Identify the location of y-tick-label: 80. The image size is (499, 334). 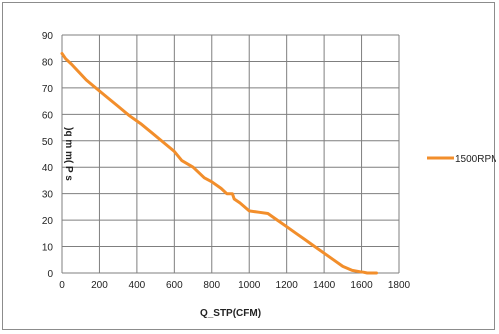
(48, 62).